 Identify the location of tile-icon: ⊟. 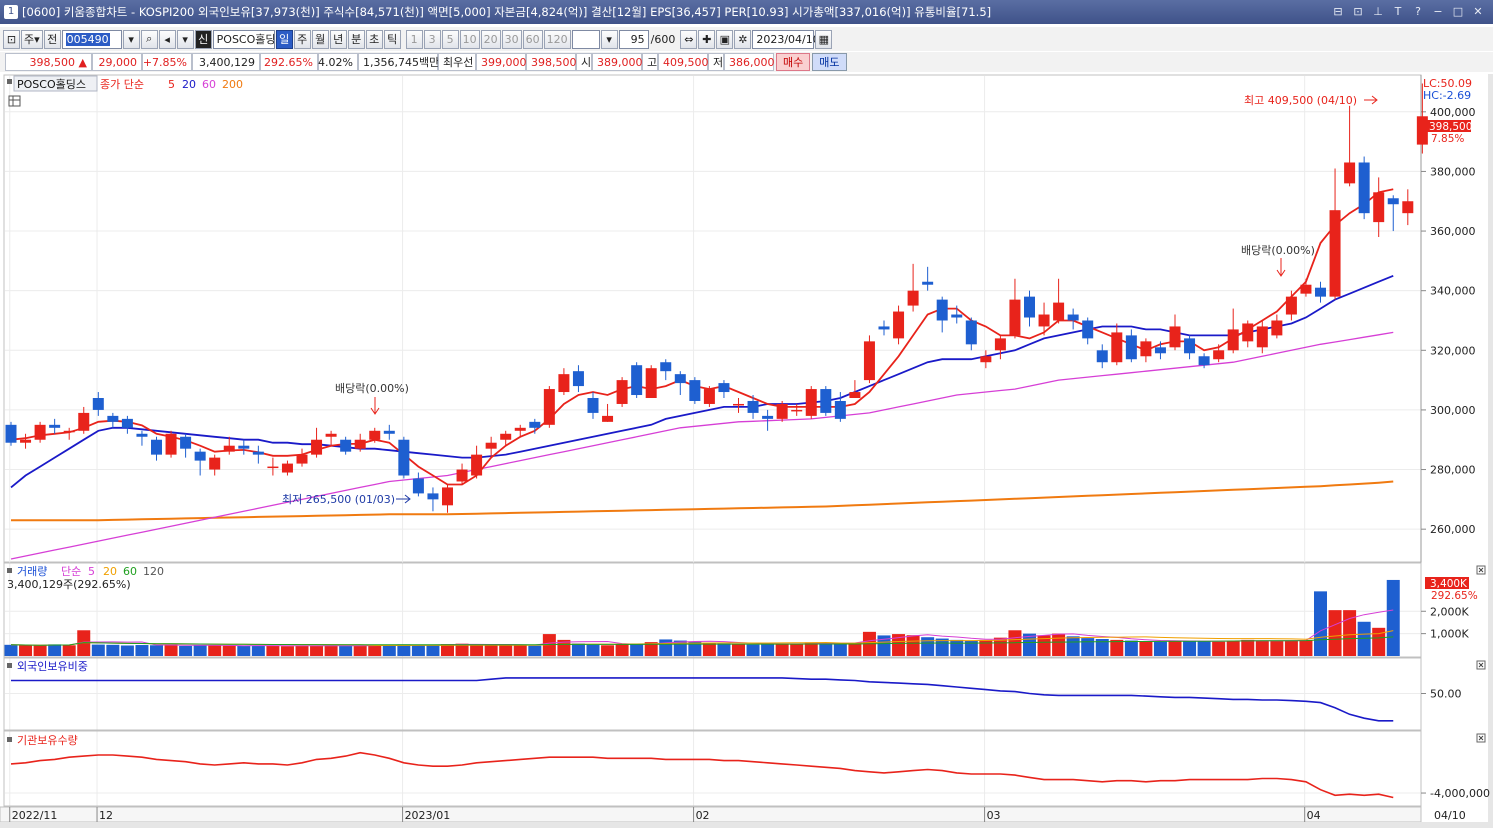
(1338, 11).